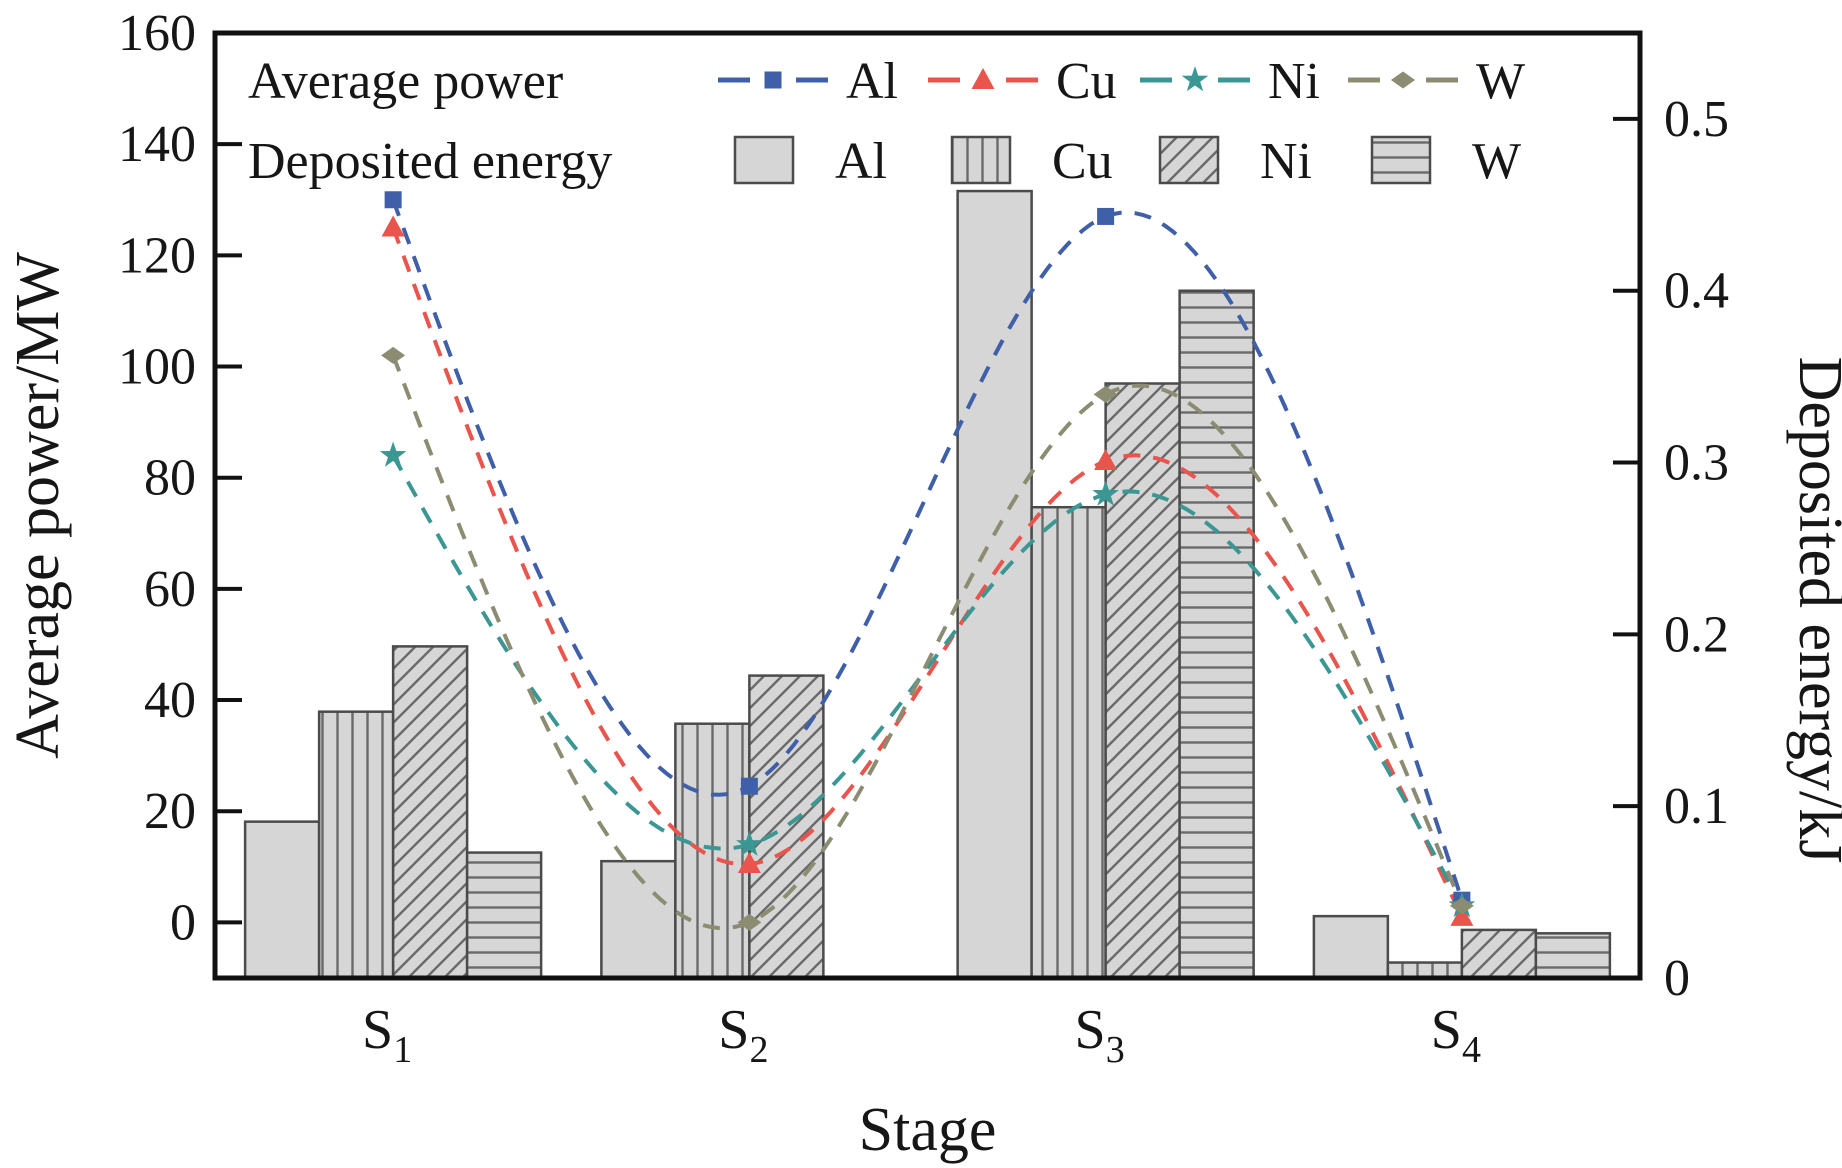  I want to click on marker-W-S4, so click(1461, 906).